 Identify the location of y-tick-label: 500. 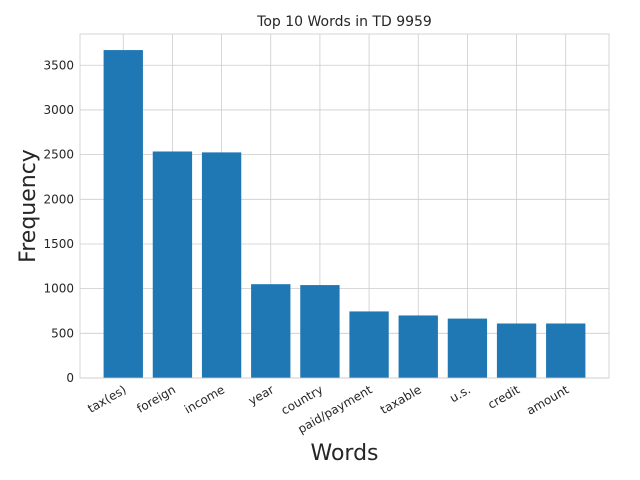
(62, 333).